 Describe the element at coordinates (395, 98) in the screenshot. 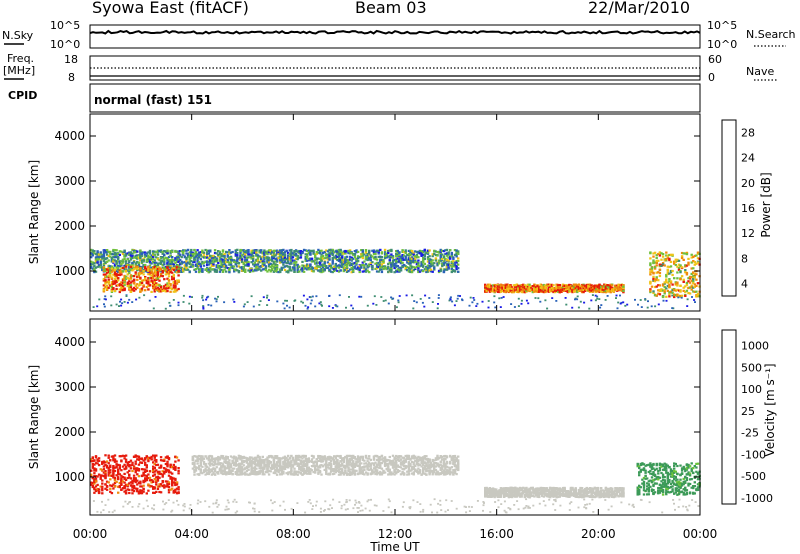

I see `cpid-frame` at that location.